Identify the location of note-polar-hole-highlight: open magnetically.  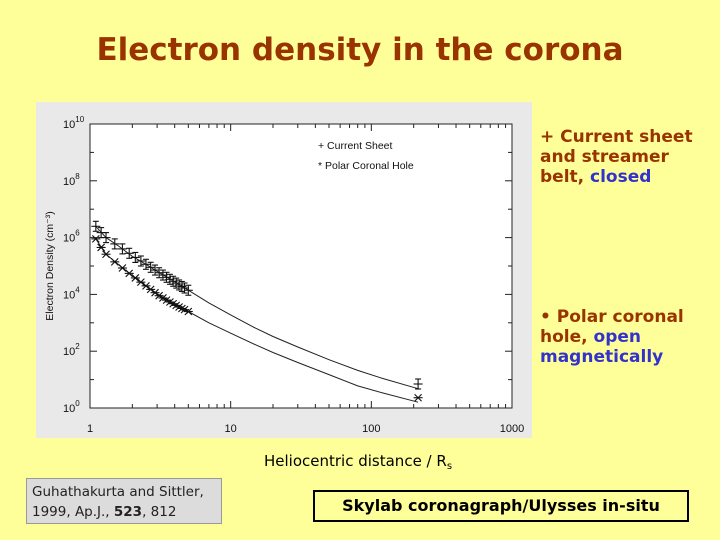
(602, 347).